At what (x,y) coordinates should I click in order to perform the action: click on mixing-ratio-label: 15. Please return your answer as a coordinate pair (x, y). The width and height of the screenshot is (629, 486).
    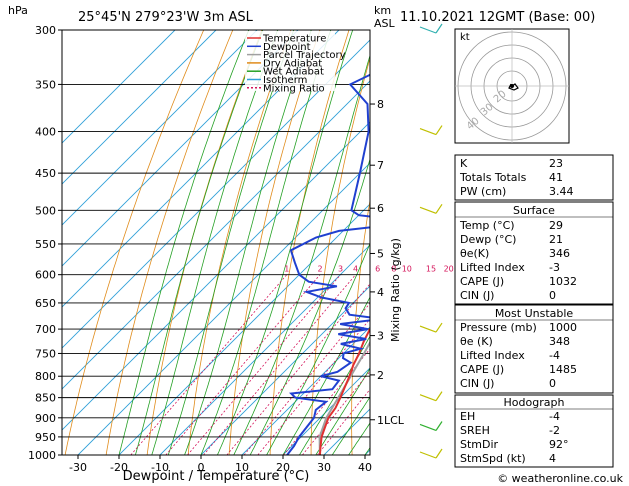
    Looking at the image, I should click on (431, 269).